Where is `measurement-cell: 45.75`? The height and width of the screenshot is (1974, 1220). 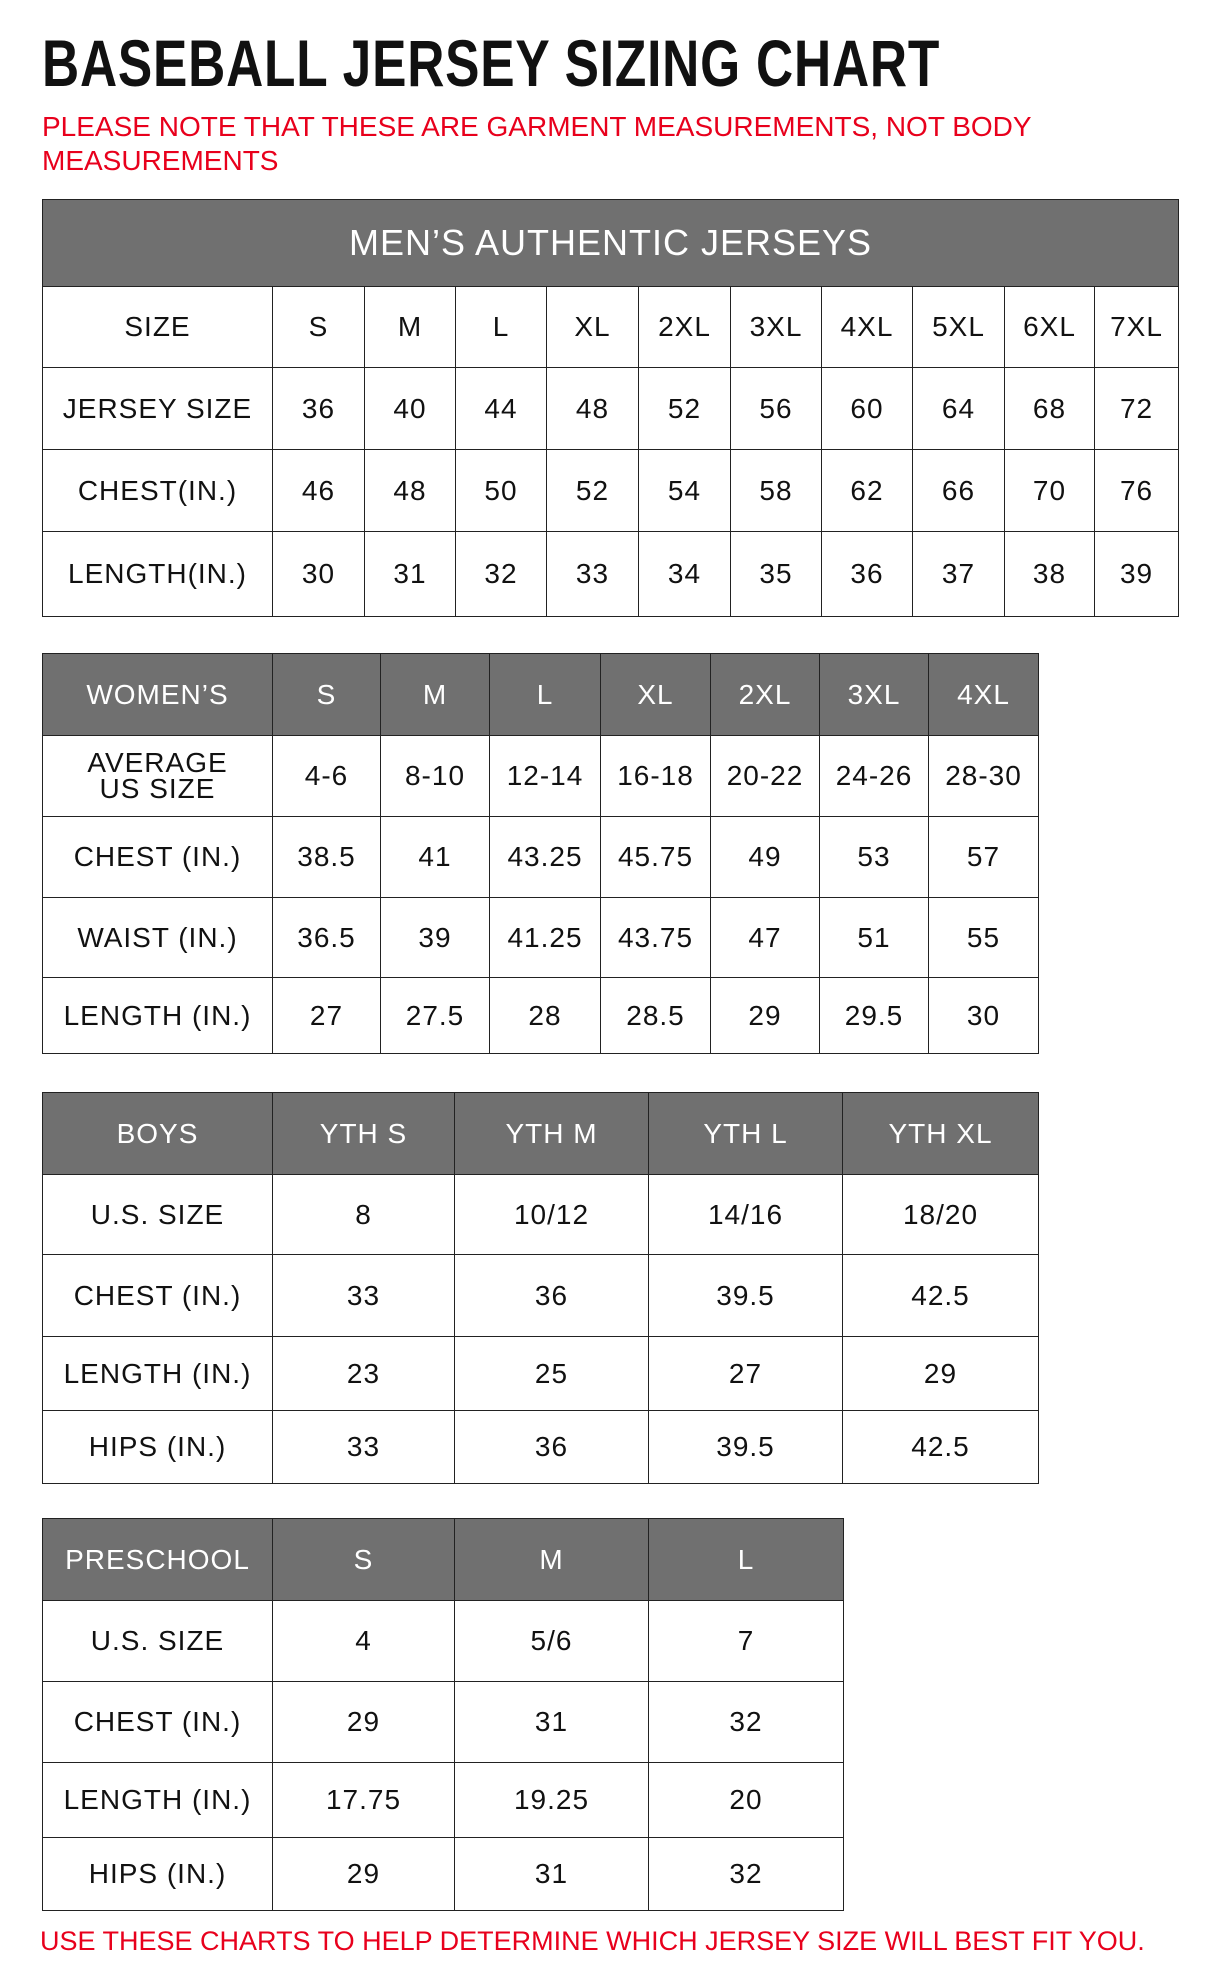
measurement-cell: 45.75 is located at coordinates (655, 857).